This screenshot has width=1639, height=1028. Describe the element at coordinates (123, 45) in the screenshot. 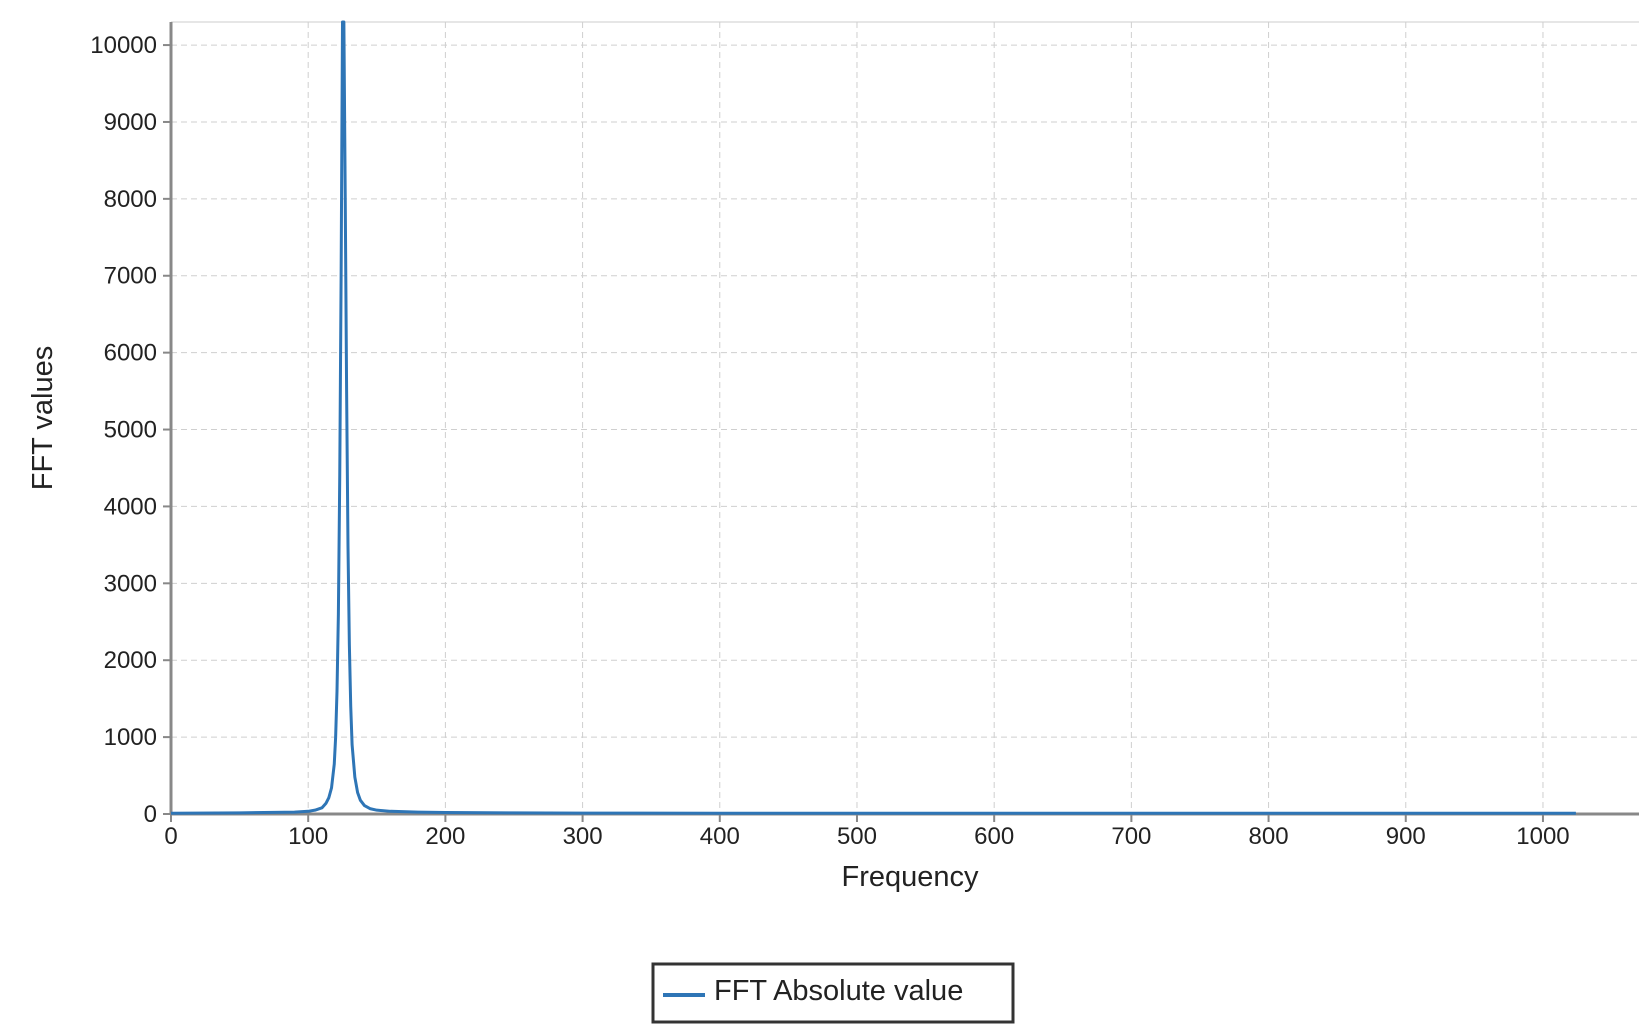

I see `y-tick-label: 10000` at that location.